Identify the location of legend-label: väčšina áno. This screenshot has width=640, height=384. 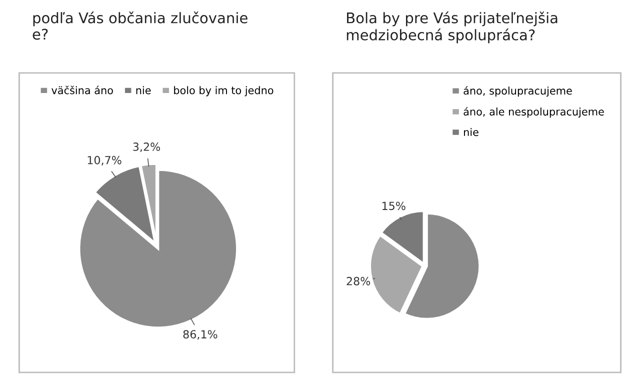
(82, 90).